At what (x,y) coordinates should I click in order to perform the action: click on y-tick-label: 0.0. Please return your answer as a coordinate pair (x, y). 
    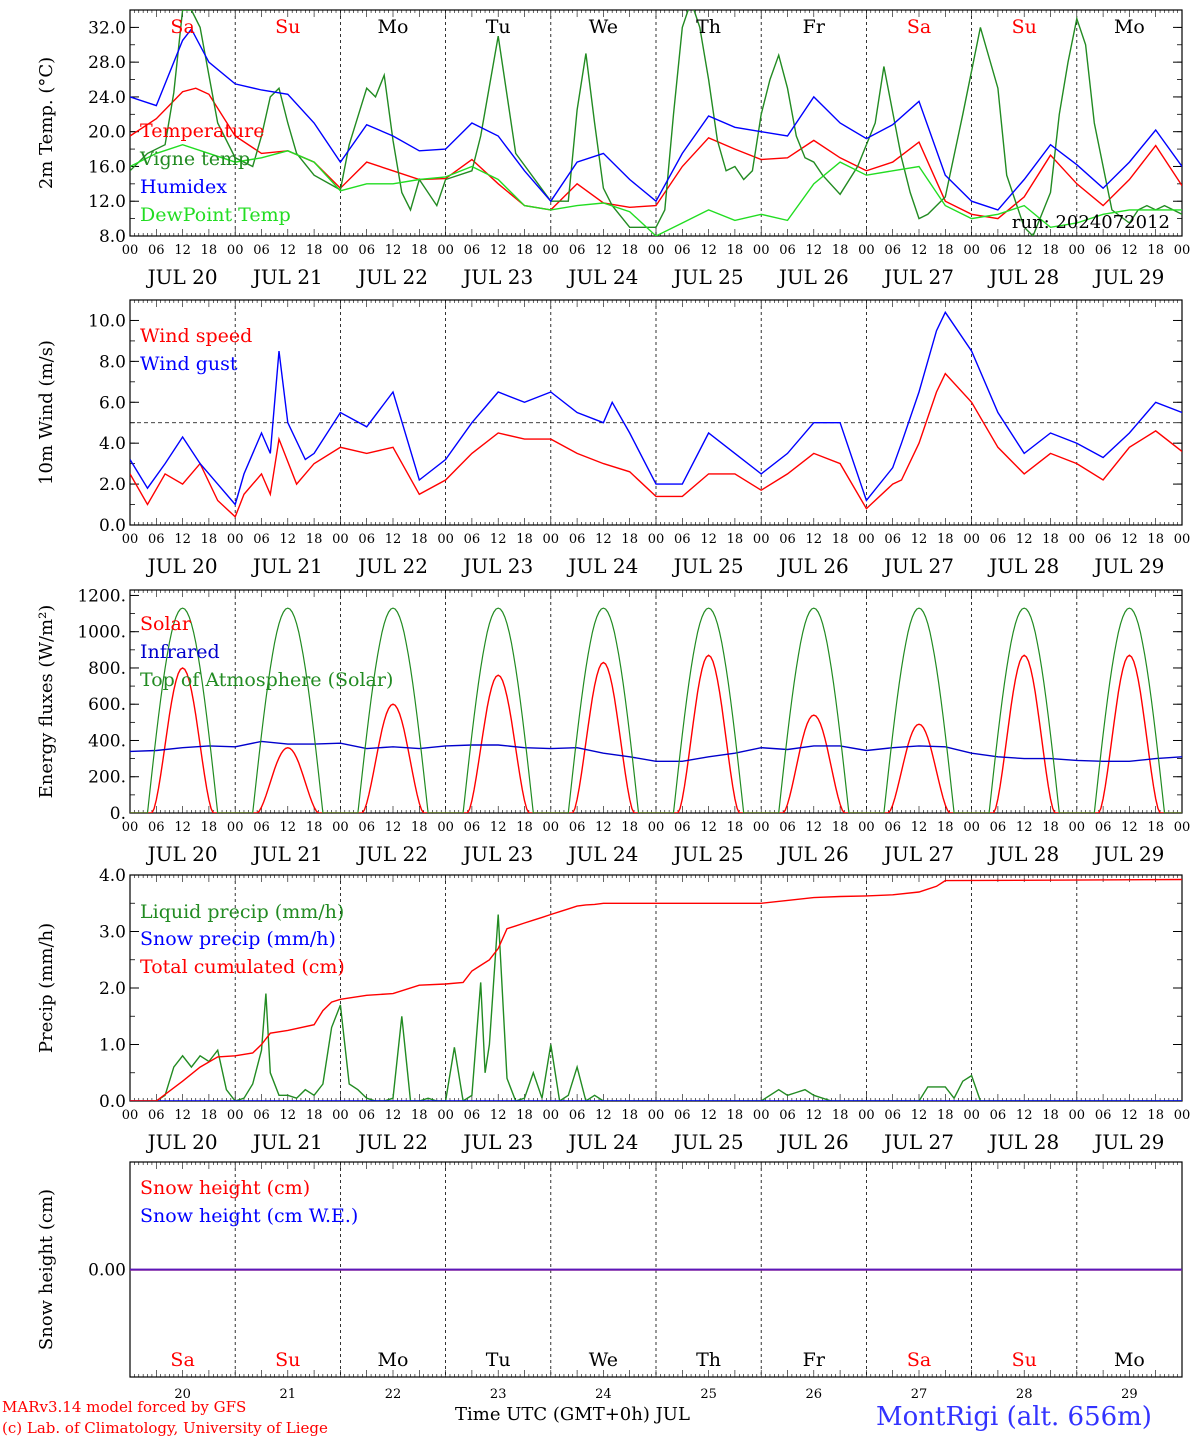
    Looking at the image, I should click on (112, 1102).